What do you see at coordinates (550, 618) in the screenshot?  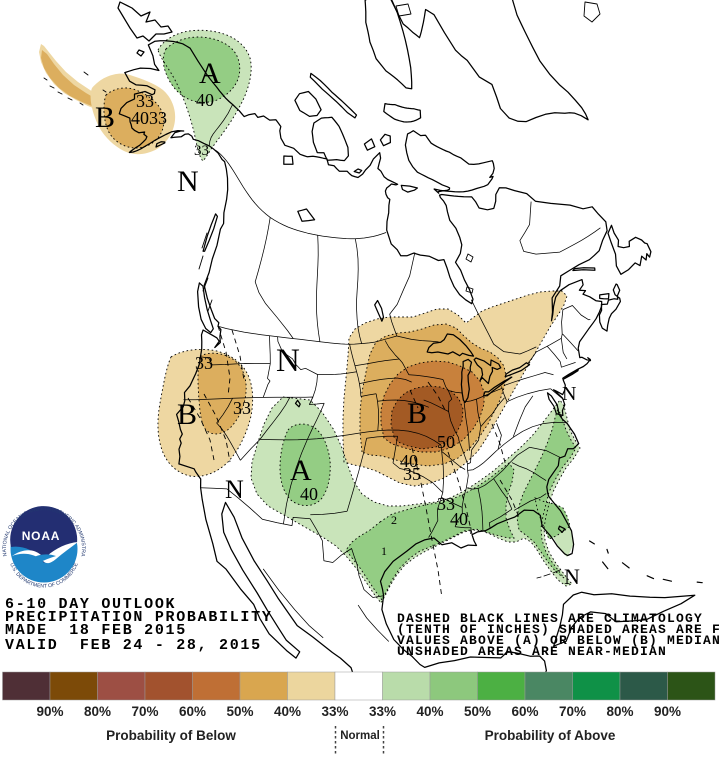 I see `svg-text:DASHED BLACK LINES ARE CLIMATO: DASHED BLACK LINES ARE CLIMATOLOGY` at bounding box center [550, 618].